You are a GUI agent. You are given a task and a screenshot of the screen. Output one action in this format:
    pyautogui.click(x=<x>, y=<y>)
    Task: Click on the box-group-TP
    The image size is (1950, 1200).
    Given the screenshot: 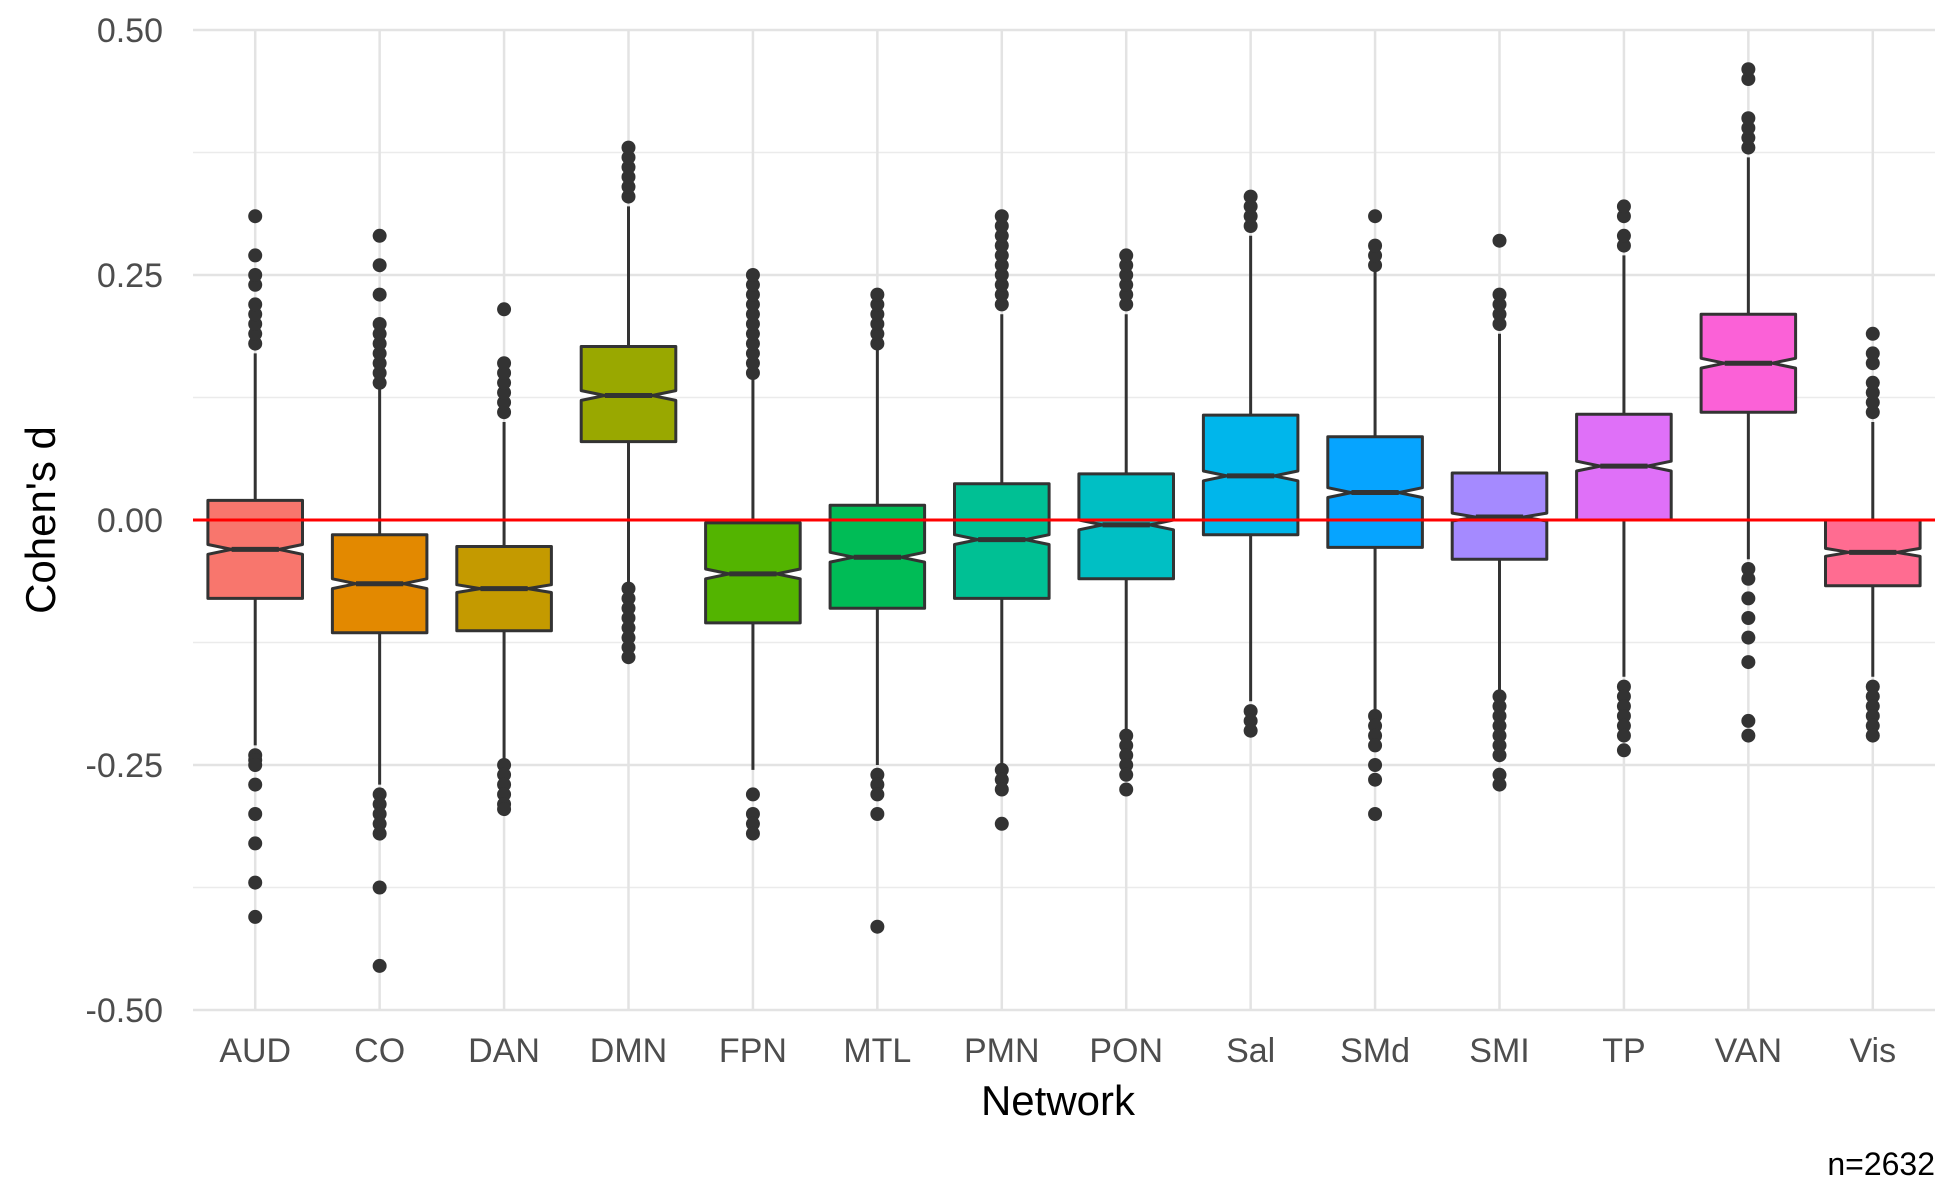 What is the action you would take?
    pyautogui.click(x=1624, y=478)
    